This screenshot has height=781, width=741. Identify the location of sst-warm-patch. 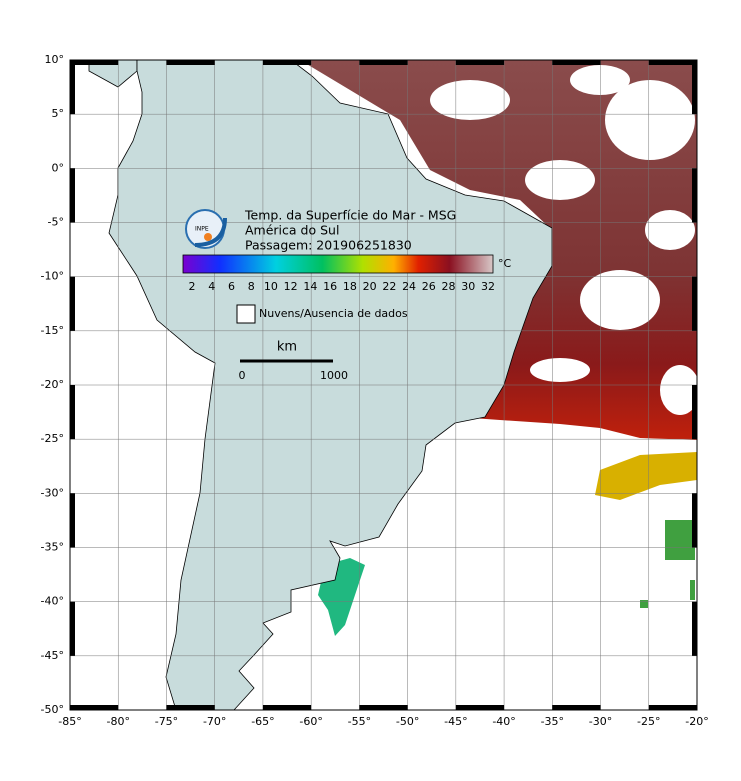
(646, 476).